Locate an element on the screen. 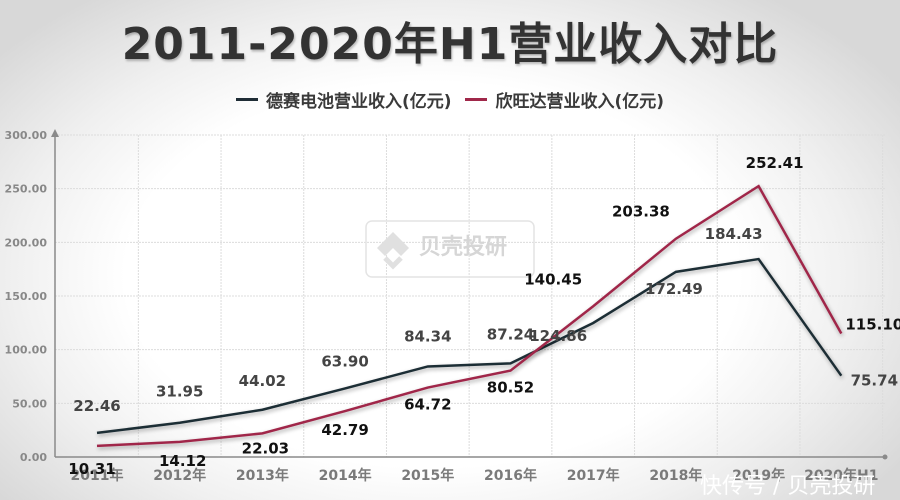 The image size is (900, 500). data-label: 10.31 is located at coordinates (91, 469).